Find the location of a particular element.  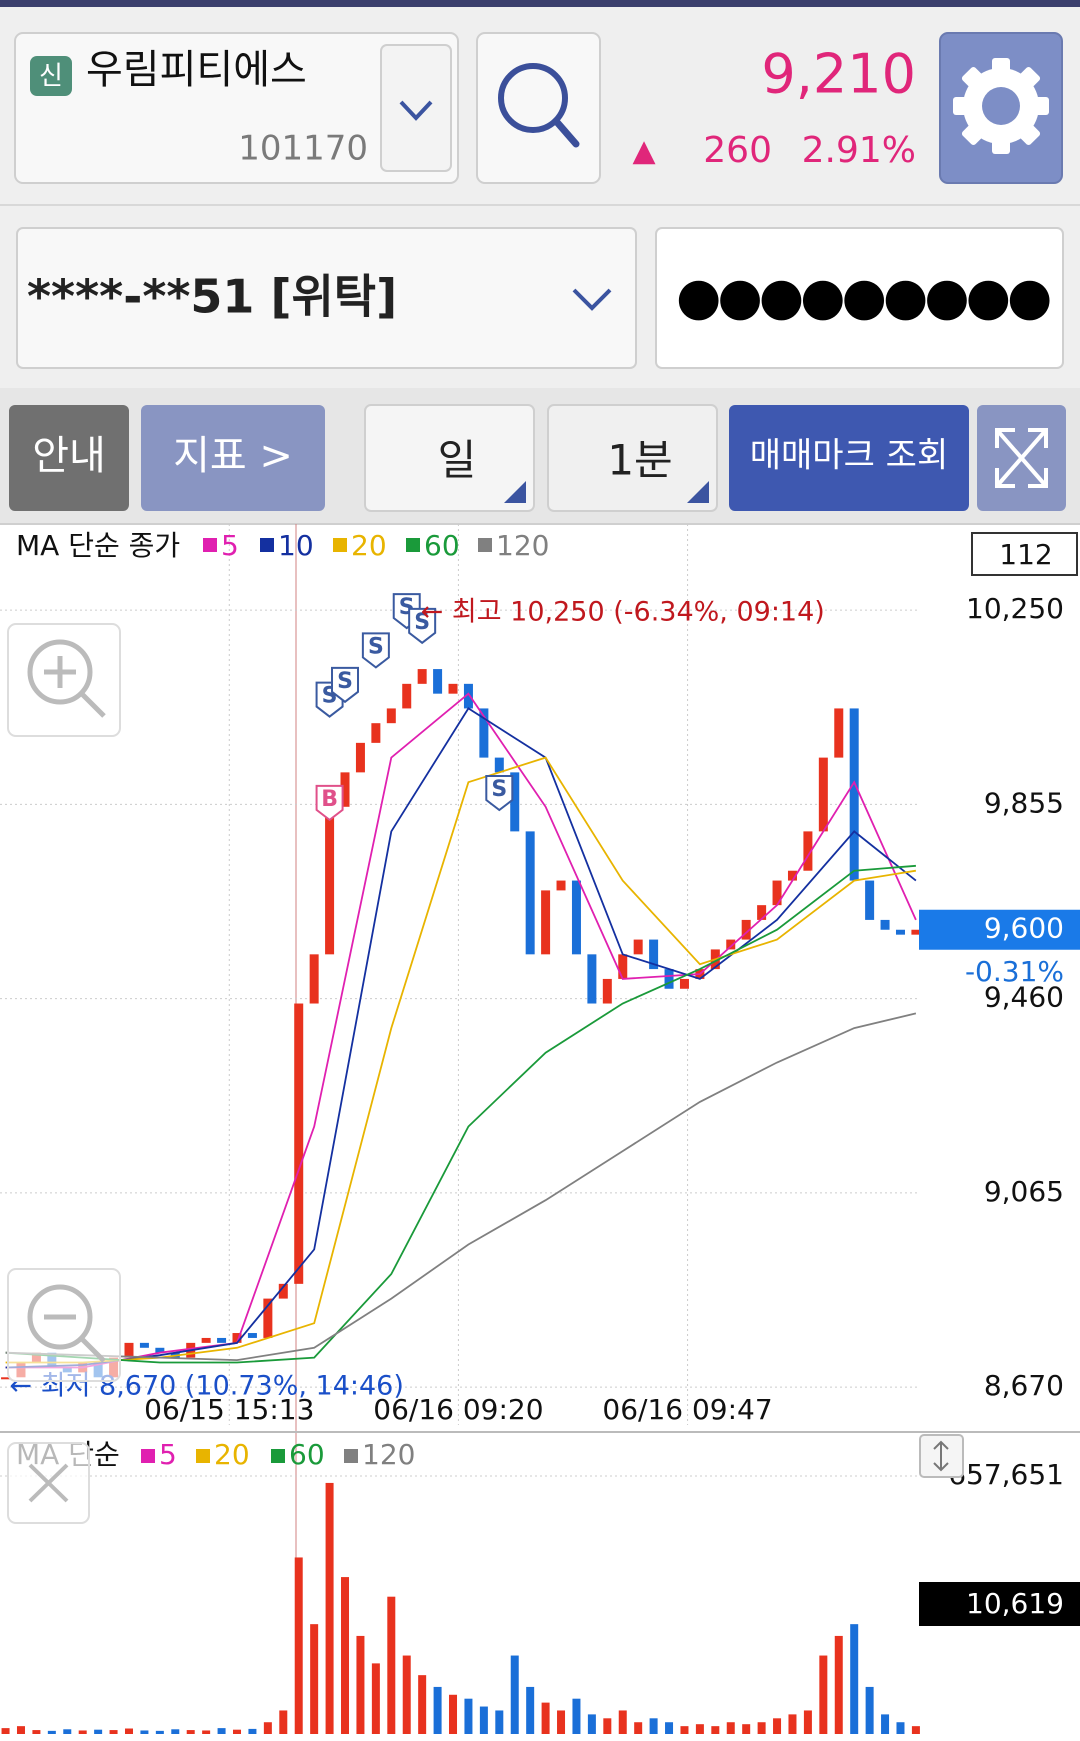

legend-label: 120 is located at coordinates (388, 1454).